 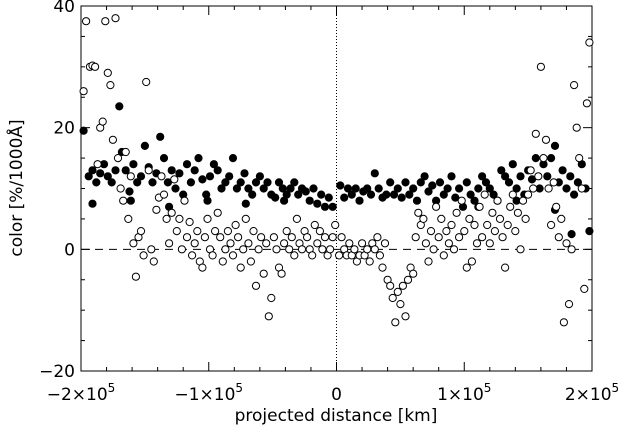 I want to click on x-axis-label: projected distance [km], so click(x=336, y=416).